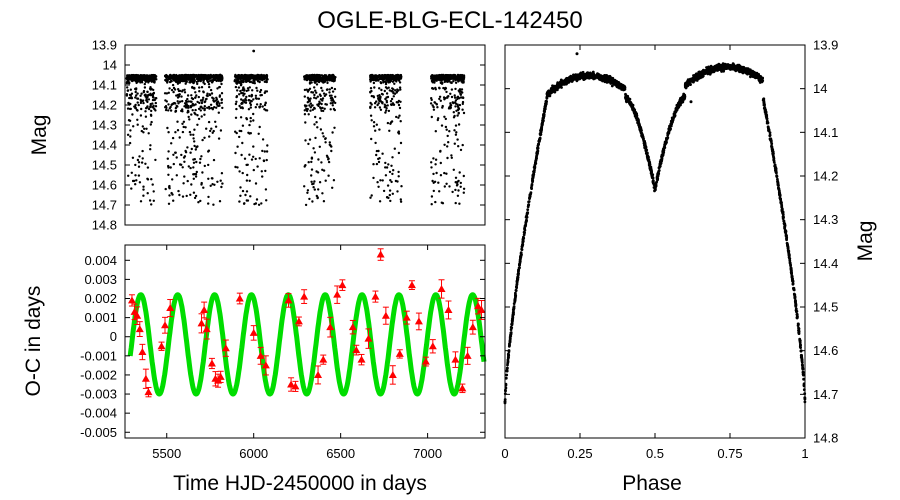 This screenshot has width=900, height=500. What do you see at coordinates (305, 135) in the screenshot?
I see `lightcurve-time-frame` at bounding box center [305, 135].